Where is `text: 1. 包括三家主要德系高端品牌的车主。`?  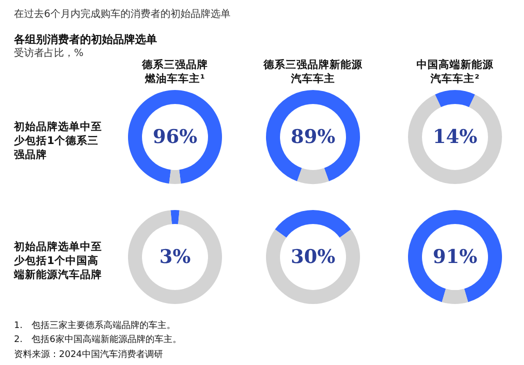 text: 1. 包括三家主要德系高端品牌的车主。 is located at coordinates (95, 326).